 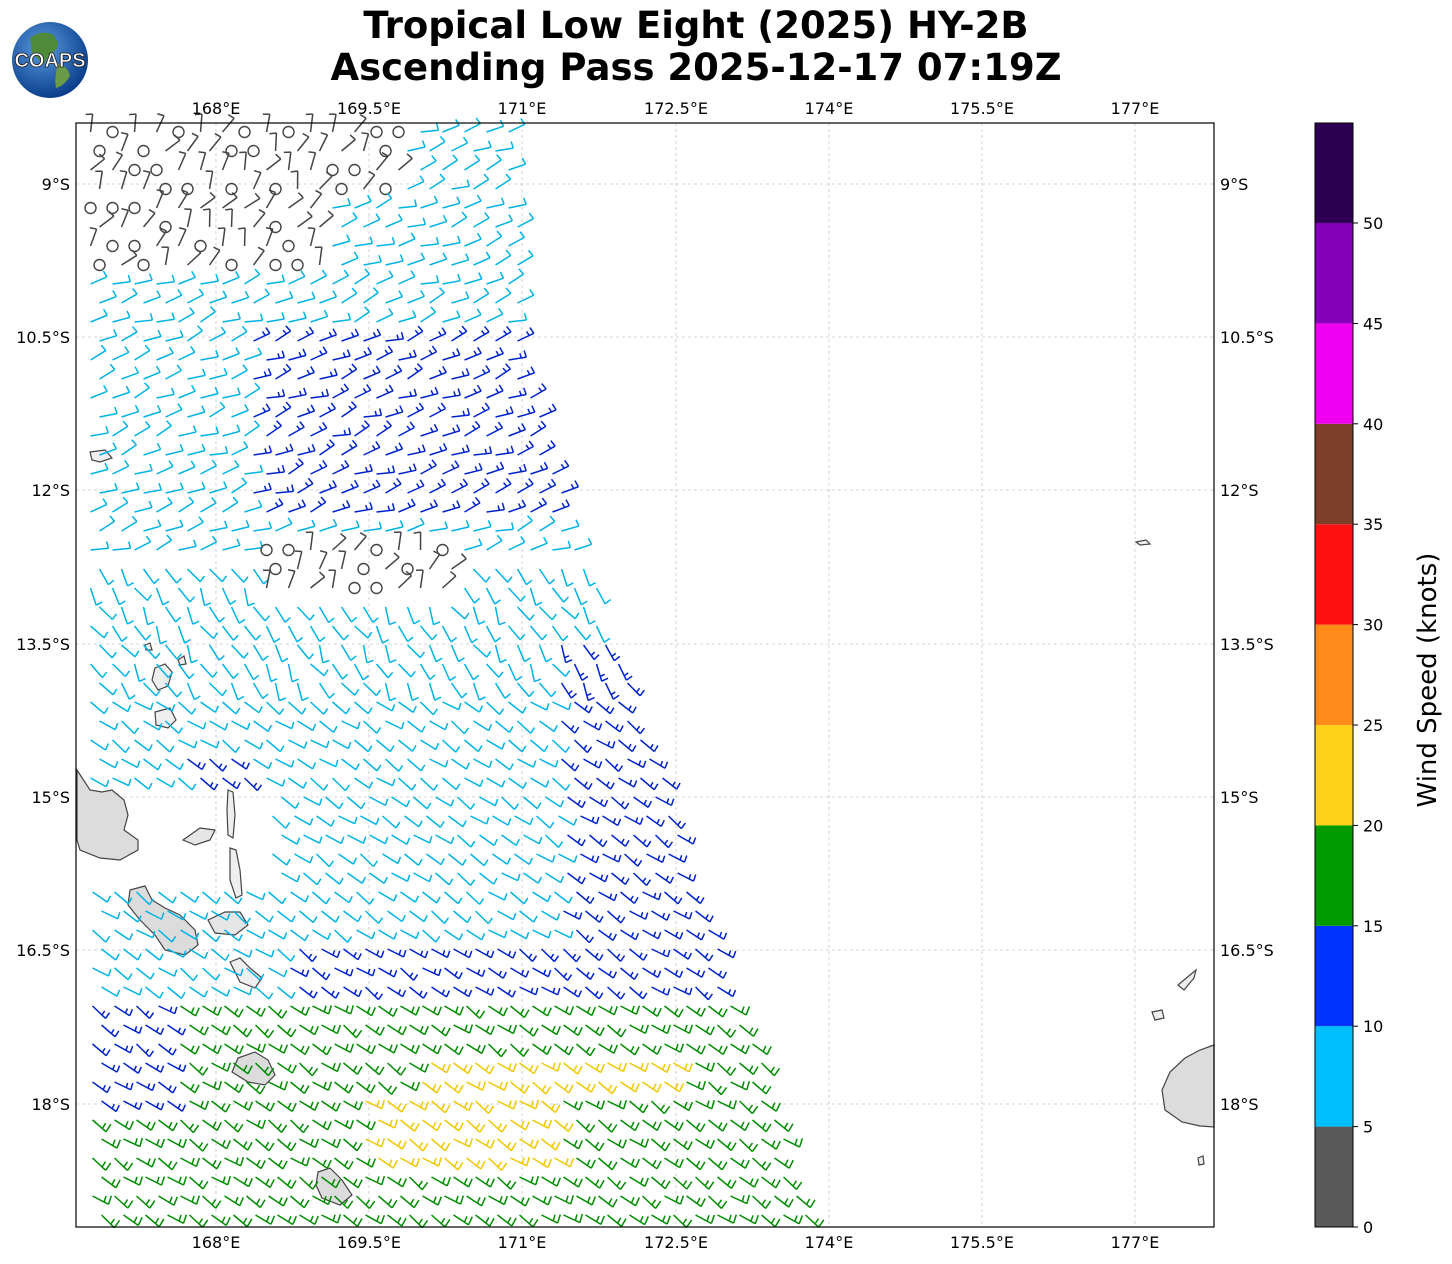 What do you see at coordinates (1373, 926) in the screenshot?
I see `colorbar-tick-label: 15` at bounding box center [1373, 926].